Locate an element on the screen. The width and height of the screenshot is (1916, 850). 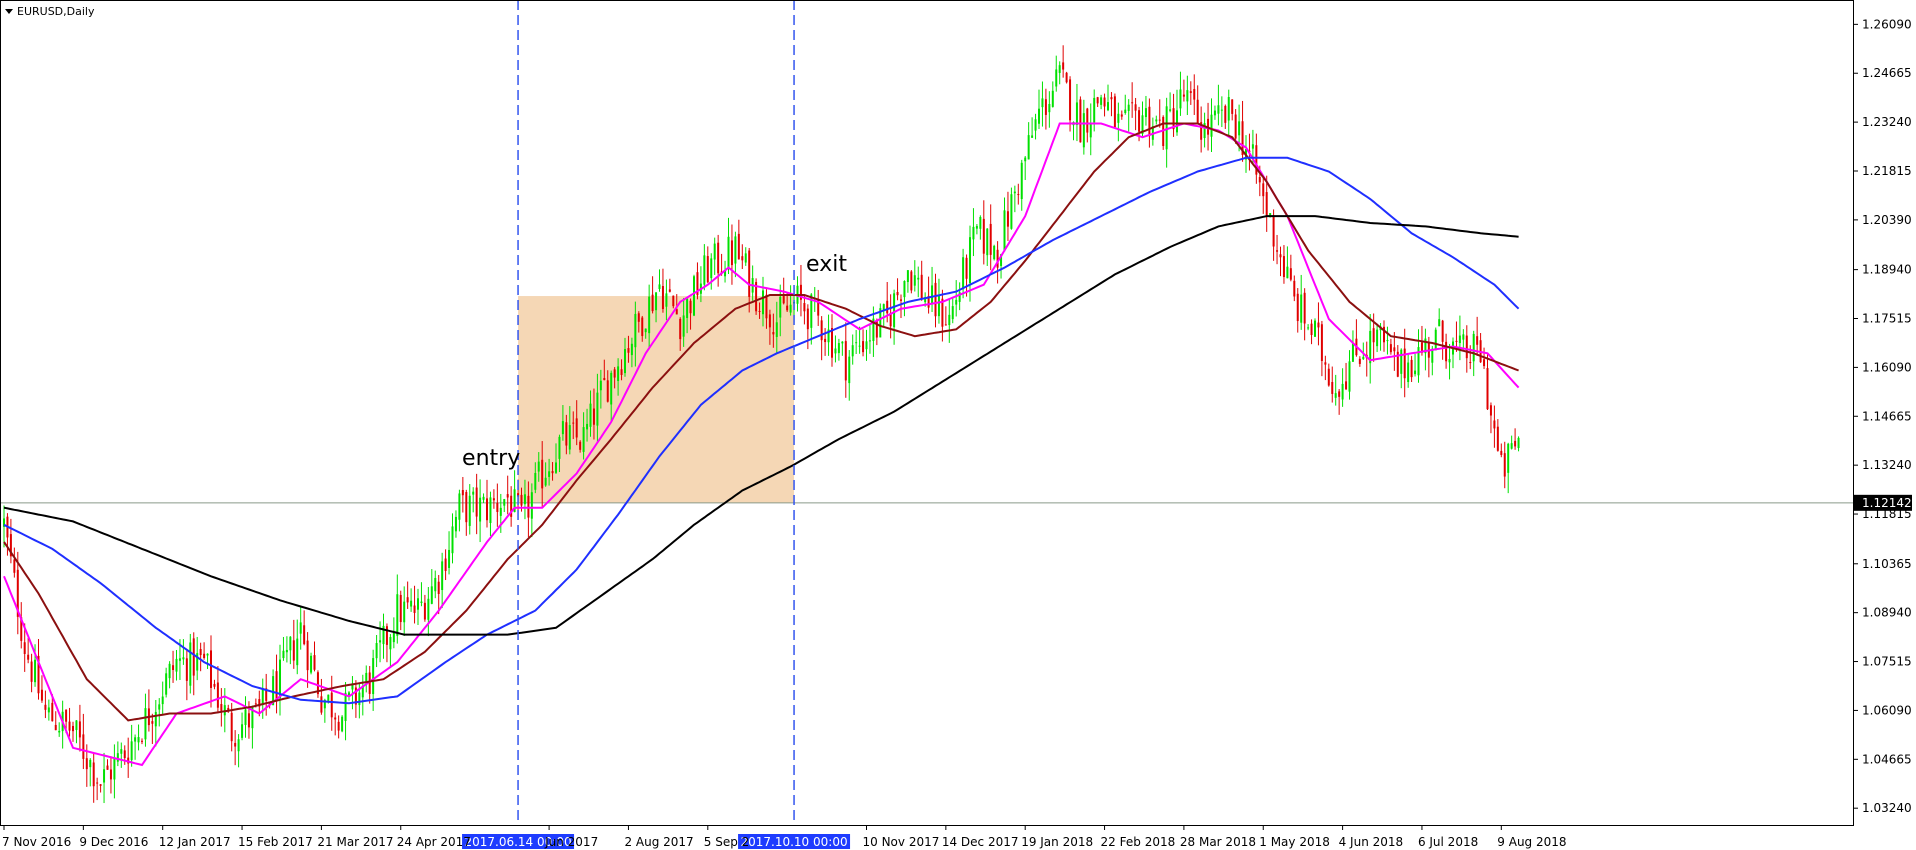
y-tick-label: 1.24665 is located at coordinates (1887, 73).